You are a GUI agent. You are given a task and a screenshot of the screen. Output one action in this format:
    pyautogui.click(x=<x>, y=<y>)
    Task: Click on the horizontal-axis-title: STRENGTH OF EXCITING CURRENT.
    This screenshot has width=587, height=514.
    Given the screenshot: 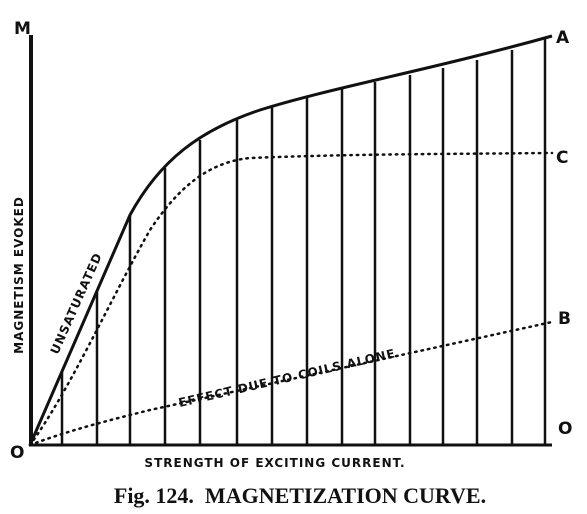 What is the action you would take?
    pyautogui.click(x=274, y=463)
    